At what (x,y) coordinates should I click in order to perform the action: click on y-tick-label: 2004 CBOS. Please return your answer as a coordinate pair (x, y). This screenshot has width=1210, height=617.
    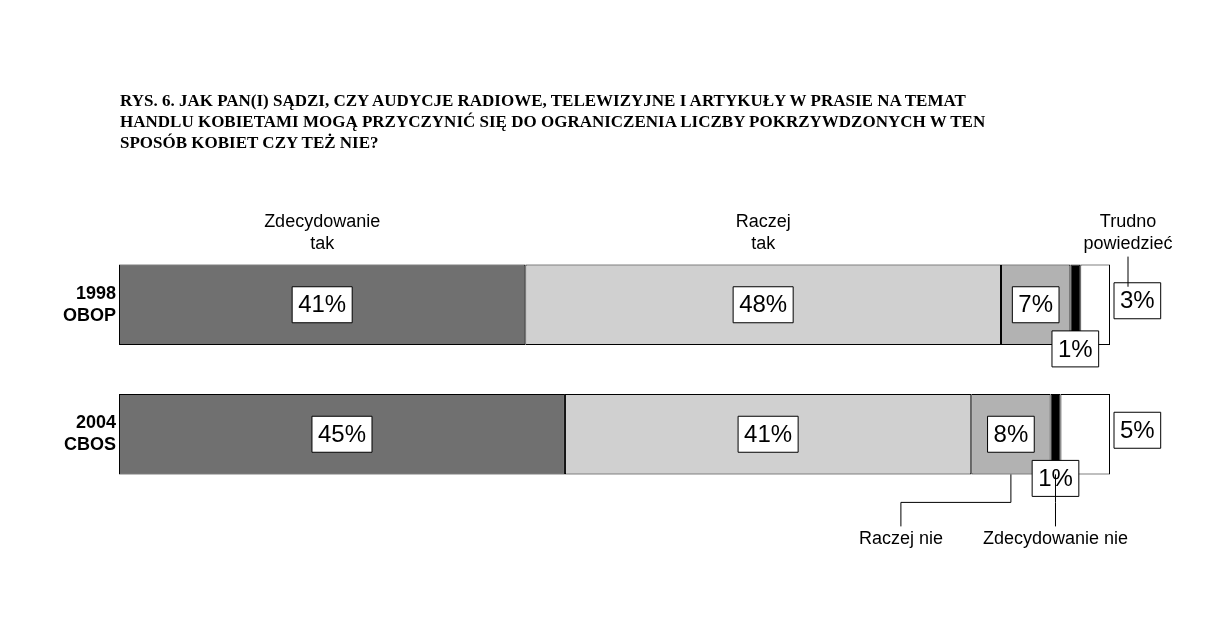
    Looking at the image, I should click on (90, 433).